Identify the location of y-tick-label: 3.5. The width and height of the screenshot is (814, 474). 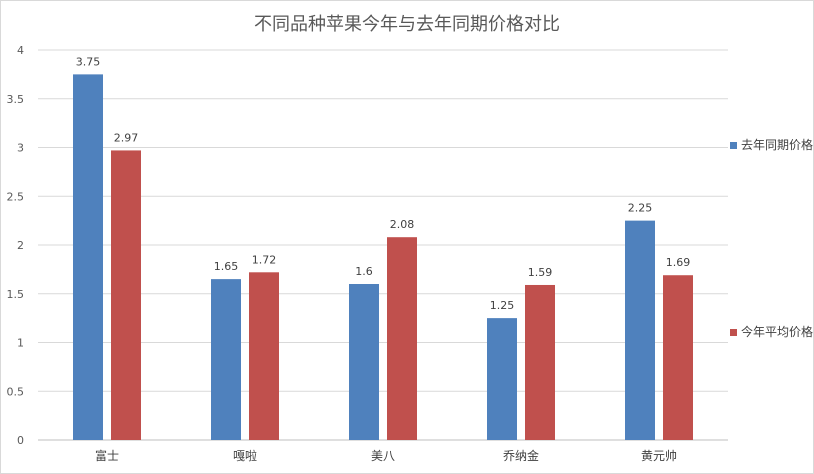
(16, 99).